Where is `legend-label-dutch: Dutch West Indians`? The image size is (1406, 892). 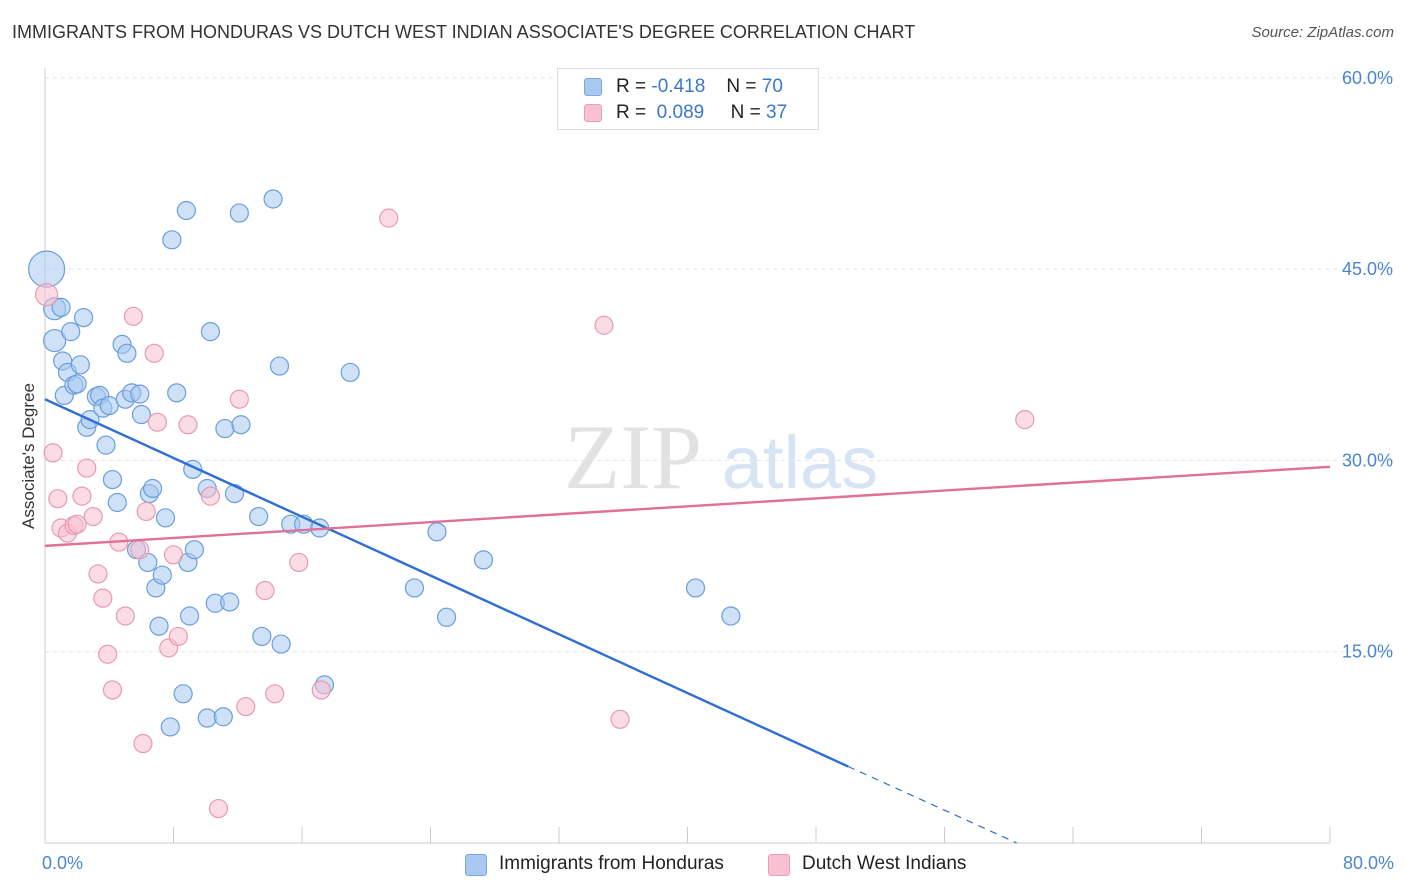 legend-label-dutch: Dutch West Indians is located at coordinates (884, 863).